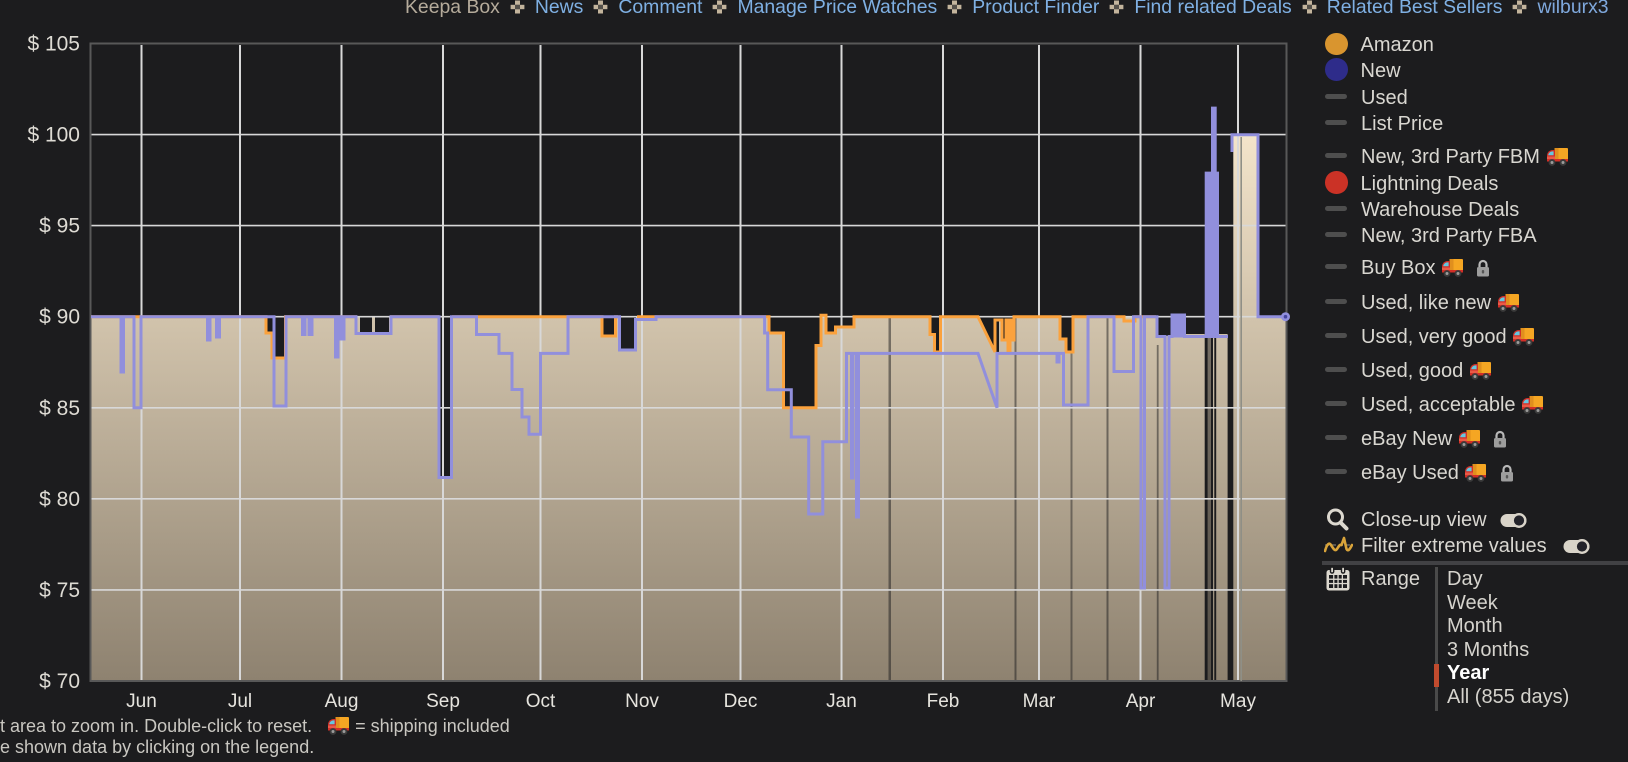  I want to click on svg-text: $ 105, so click(53, 44).